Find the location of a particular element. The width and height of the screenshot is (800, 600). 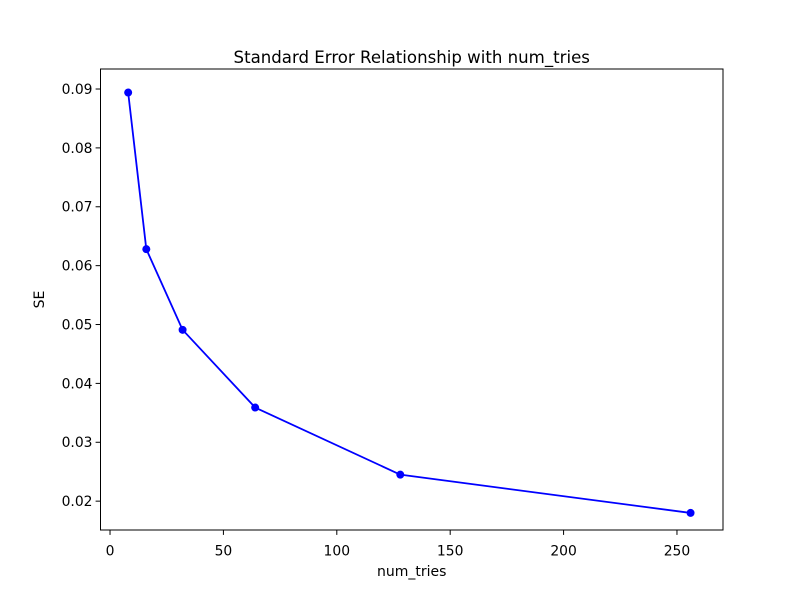

y-tick-label: 0.05 is located at coordinates (77, 325).